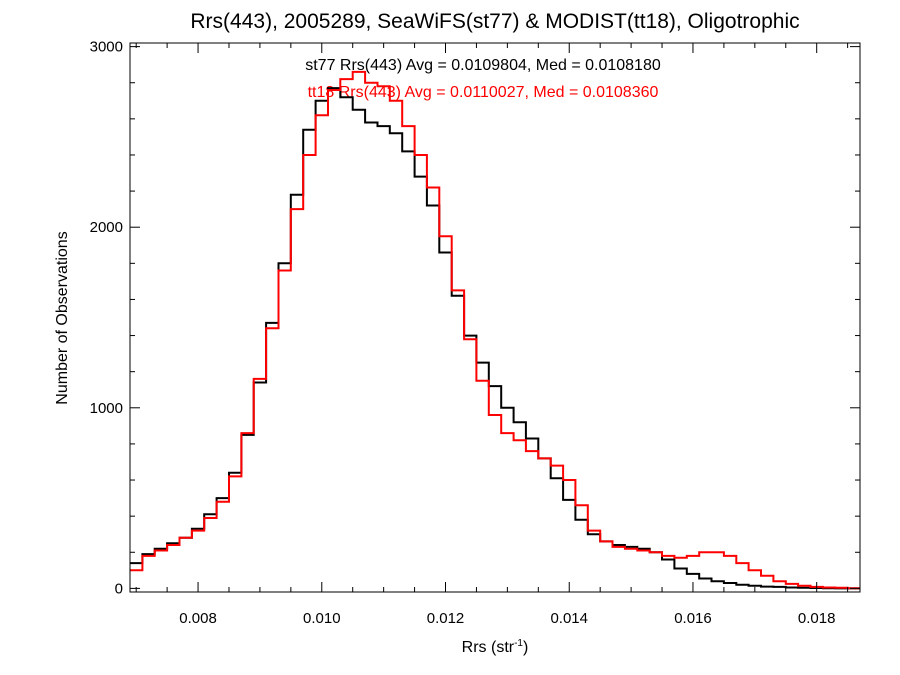 This screenshot has width=900, height=675. What do you see at coordinates (525, 647) in the screenshot?
I see `x-axis-label-close: )` at bounding box center [525, 647].